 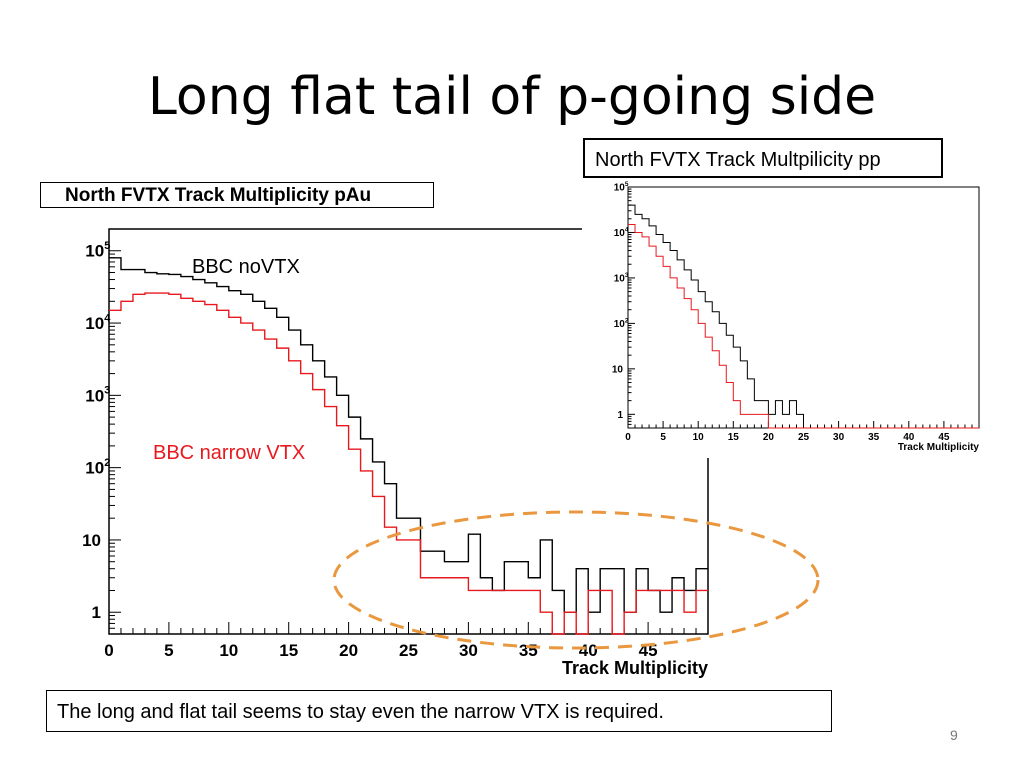 What do you see at coordinates (468, 650) in the screenshot?
I see `main-x-tick-label: 30` at bounding box center [468, 650].